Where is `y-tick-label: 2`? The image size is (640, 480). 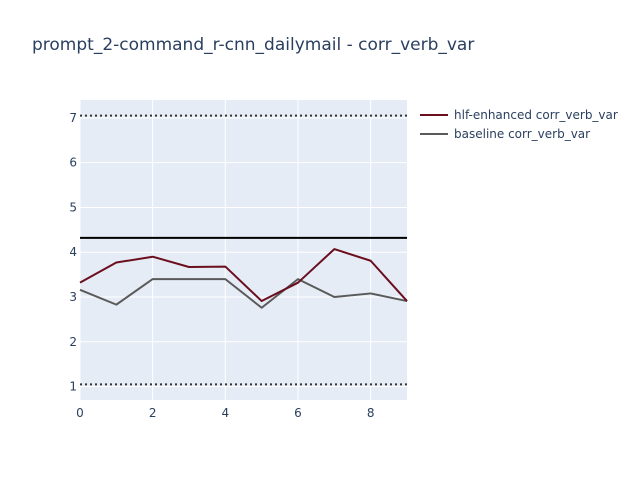
y-tick-label: 2 is located at coordinates (73, 342).